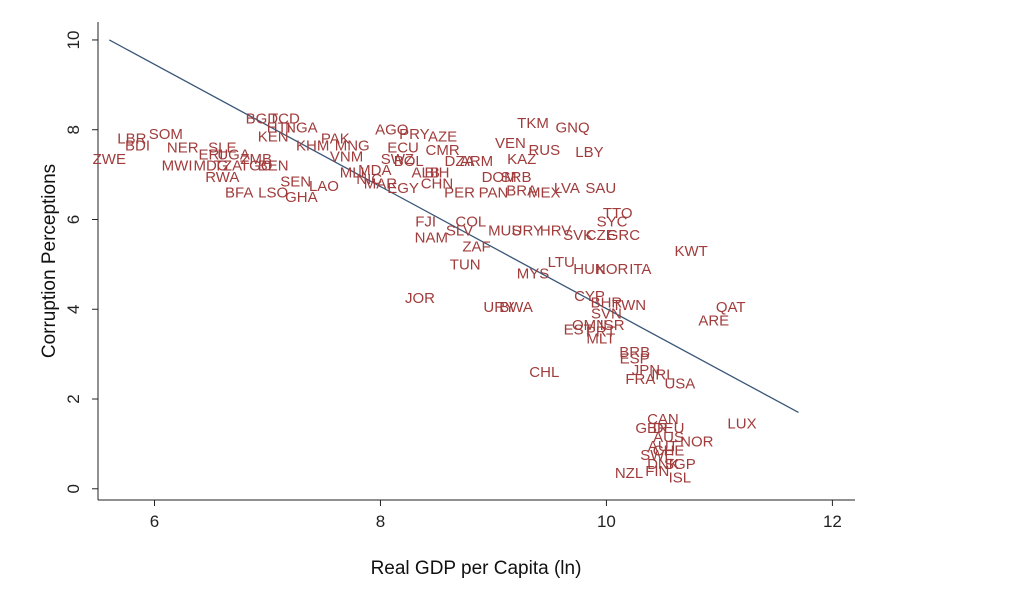 The image size is (1027, 597). Describe the element at coordinates (443, 150) in the screenshot. I see `country-label: CMR` at that location.